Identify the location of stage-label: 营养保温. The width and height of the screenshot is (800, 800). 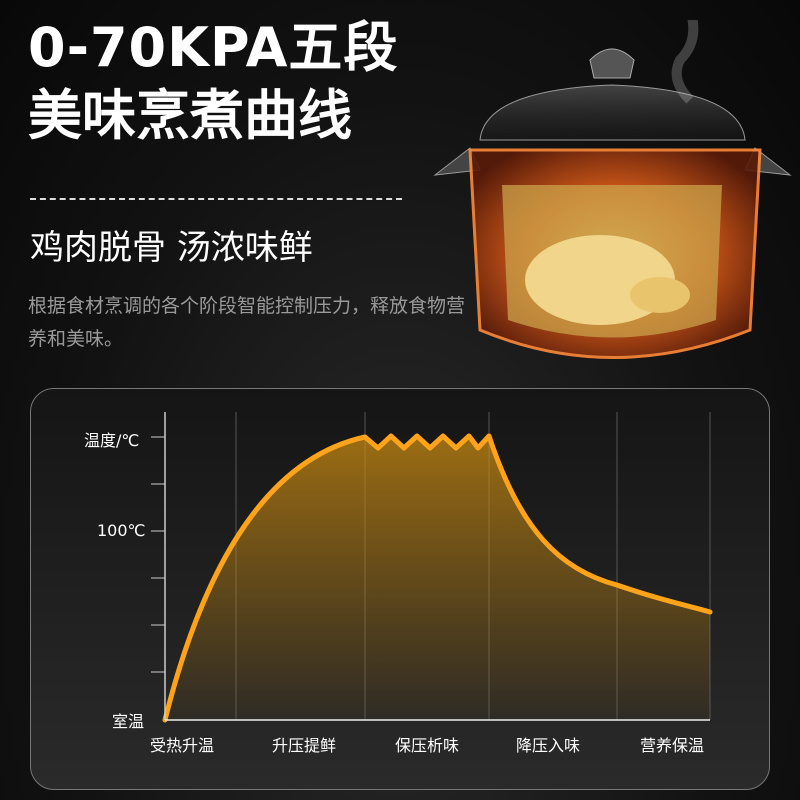
(672, 745).